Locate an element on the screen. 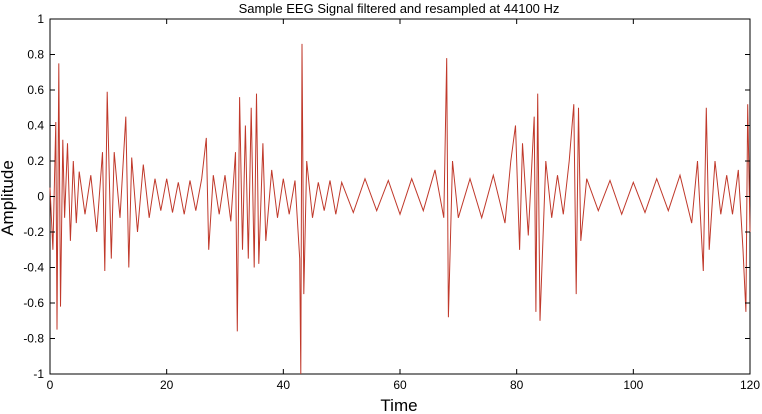 The width and height of the screenshot is (762, 414). y-tick-label: -0.8 is located at coordinates (33, 339).